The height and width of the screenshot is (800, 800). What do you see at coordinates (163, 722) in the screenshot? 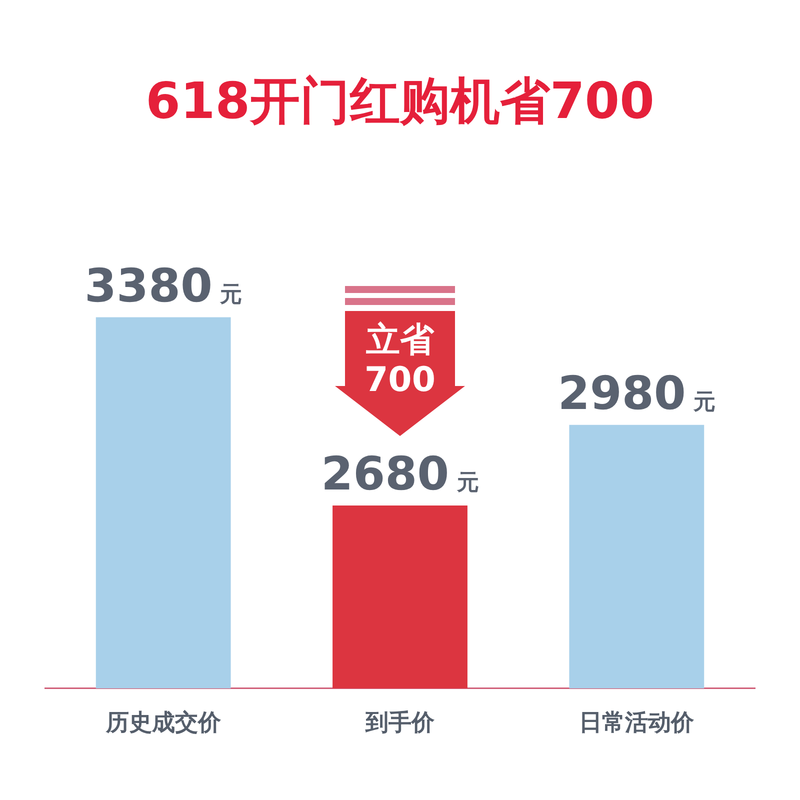
I see `x-tick-label: 历史成交价` at bounding box center [163, 722].